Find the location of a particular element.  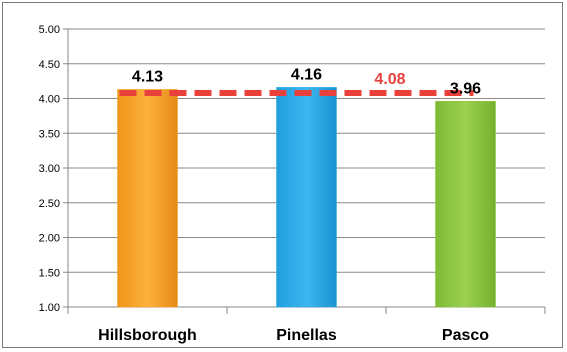

bar-hillsborough is located at coordinates (147, 198).